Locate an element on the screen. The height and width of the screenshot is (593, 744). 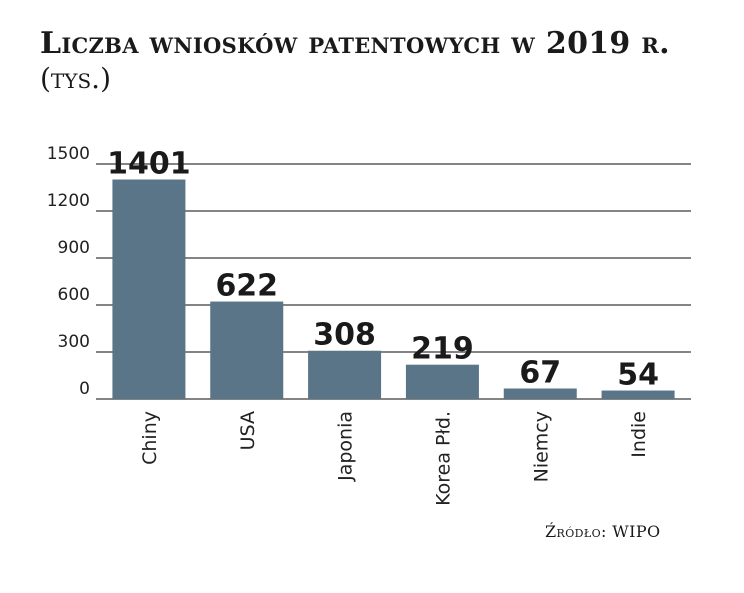
category-label: USA is located at coordinates (248, 430).